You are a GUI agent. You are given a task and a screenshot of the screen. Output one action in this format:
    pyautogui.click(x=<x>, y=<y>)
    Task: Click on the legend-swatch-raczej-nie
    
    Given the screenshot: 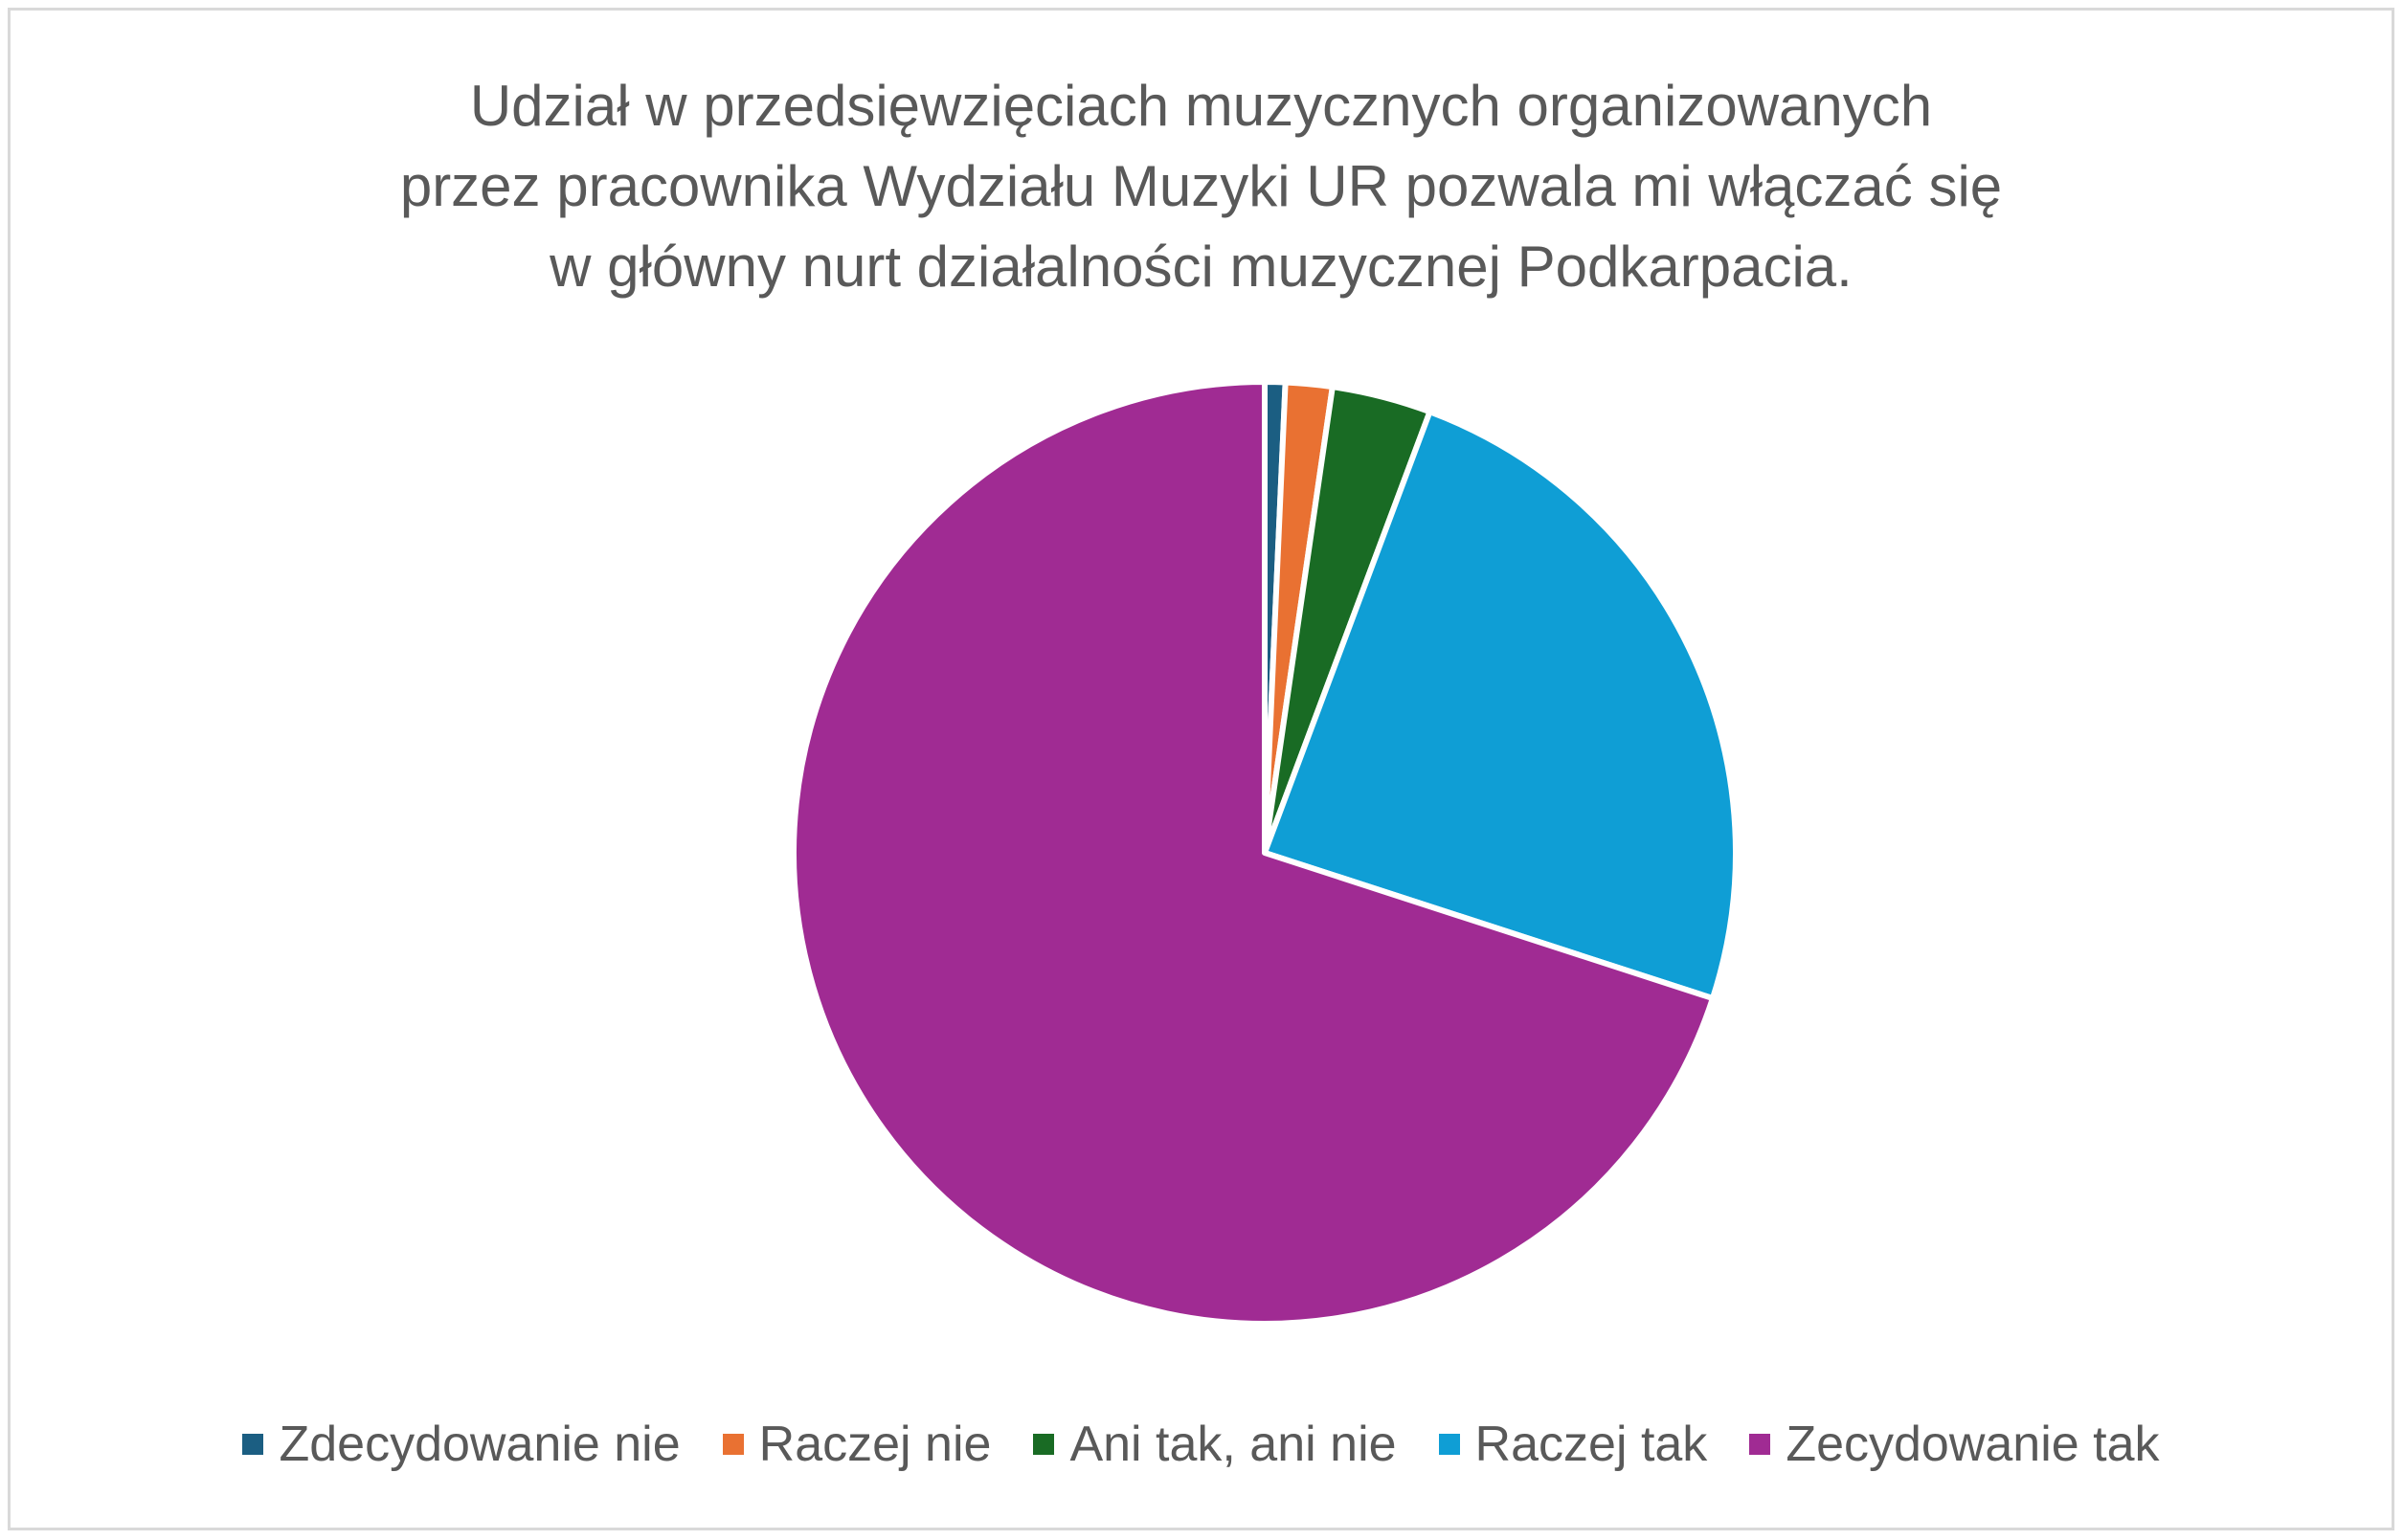 What is the action you would take?
    pyautogui.click(x=733, y=1445)
    